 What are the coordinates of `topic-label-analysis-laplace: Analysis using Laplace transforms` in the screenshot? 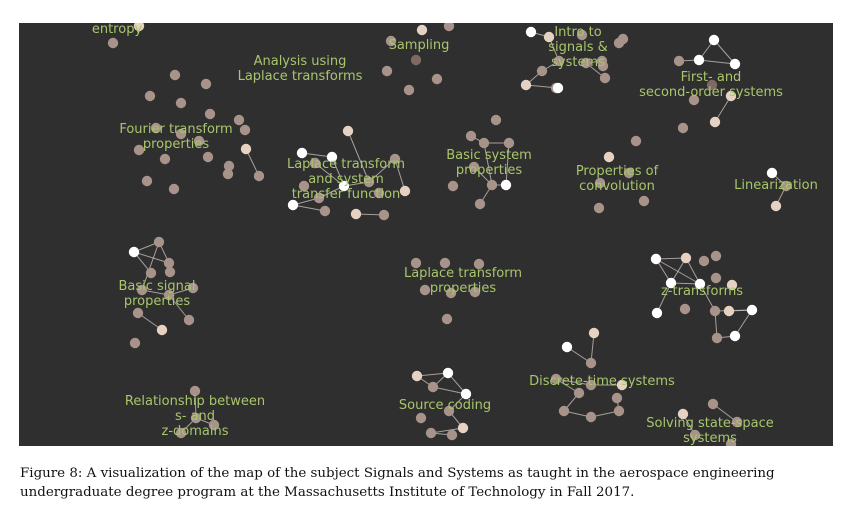 It's located at (300, 69).